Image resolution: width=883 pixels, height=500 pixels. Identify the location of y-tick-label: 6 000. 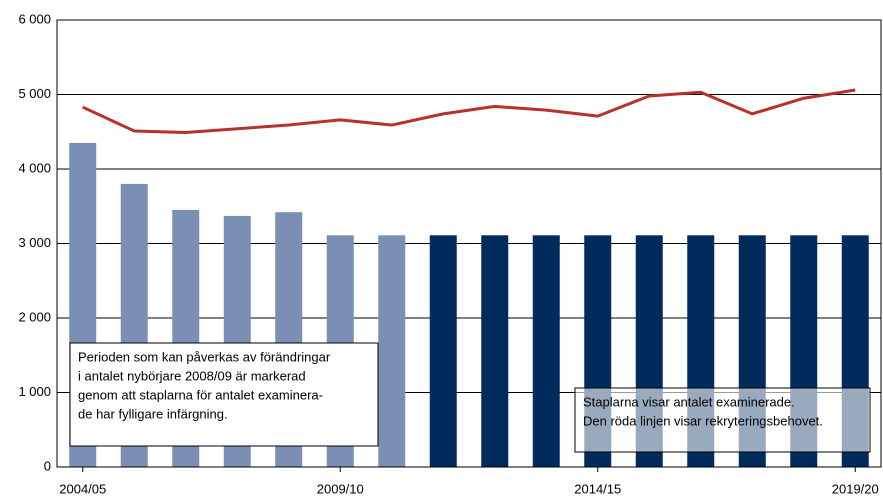
(34, 18).